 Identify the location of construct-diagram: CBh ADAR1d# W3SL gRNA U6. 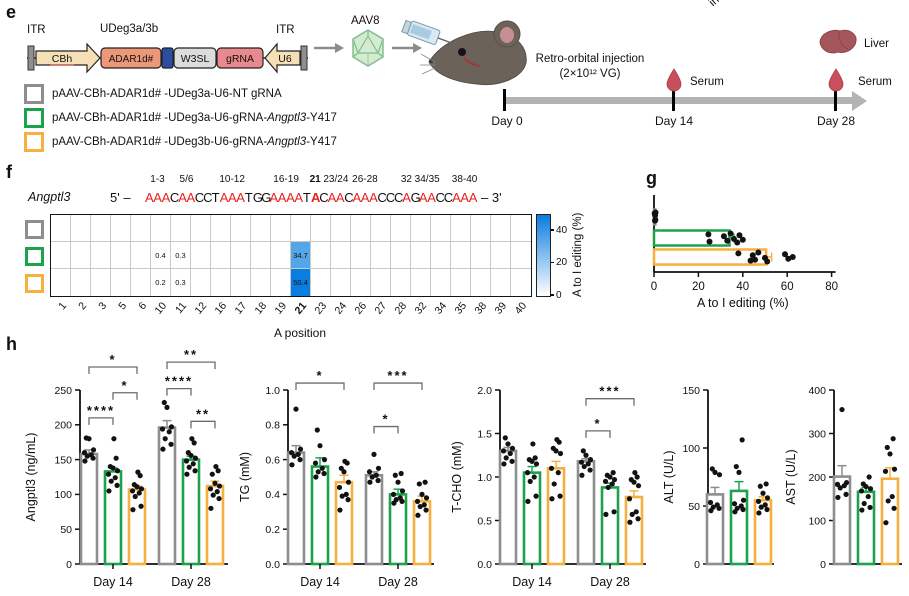
(167, 58).